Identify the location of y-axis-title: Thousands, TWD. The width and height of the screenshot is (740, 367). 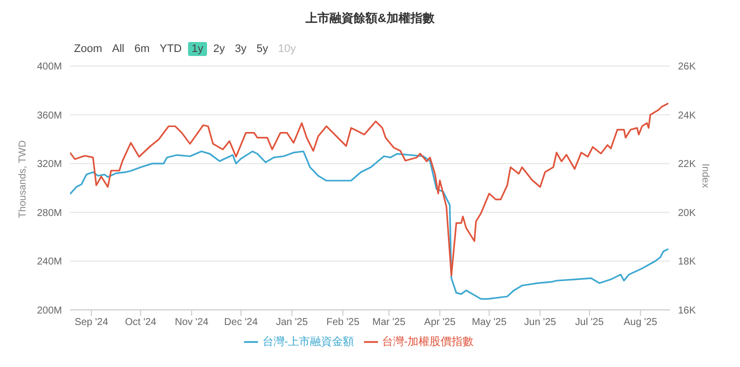
(23, 179).